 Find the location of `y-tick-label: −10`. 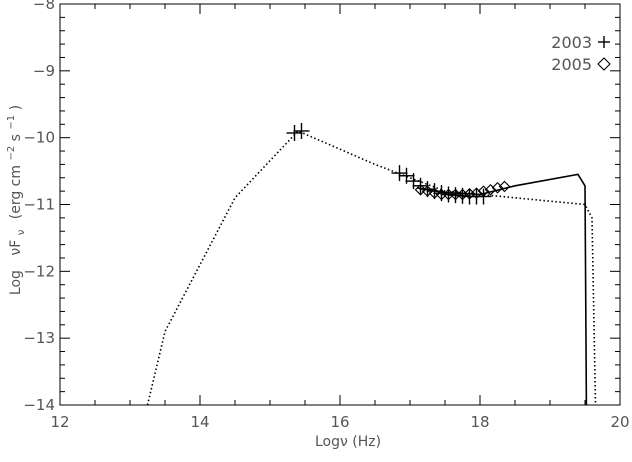

y-tick-label: −10 is located at coordinates (39, 138).